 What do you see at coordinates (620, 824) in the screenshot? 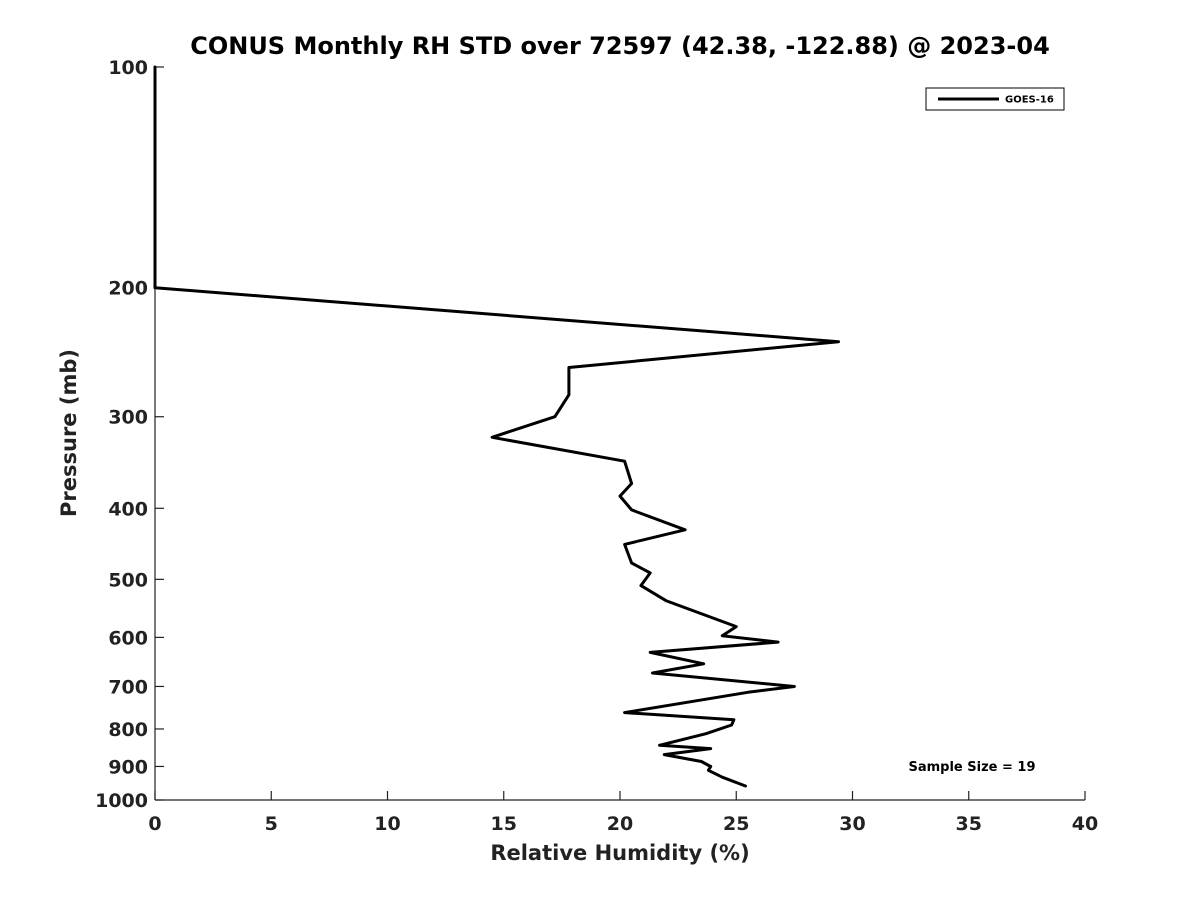
I see `x-tick-label: 20` at bounding box center [620, 824].